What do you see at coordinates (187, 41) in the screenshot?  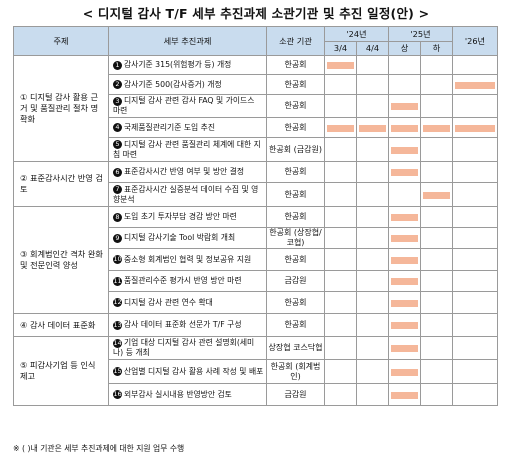 I see `header-task: 세부 추진과제` at bounding box center [187, 41].